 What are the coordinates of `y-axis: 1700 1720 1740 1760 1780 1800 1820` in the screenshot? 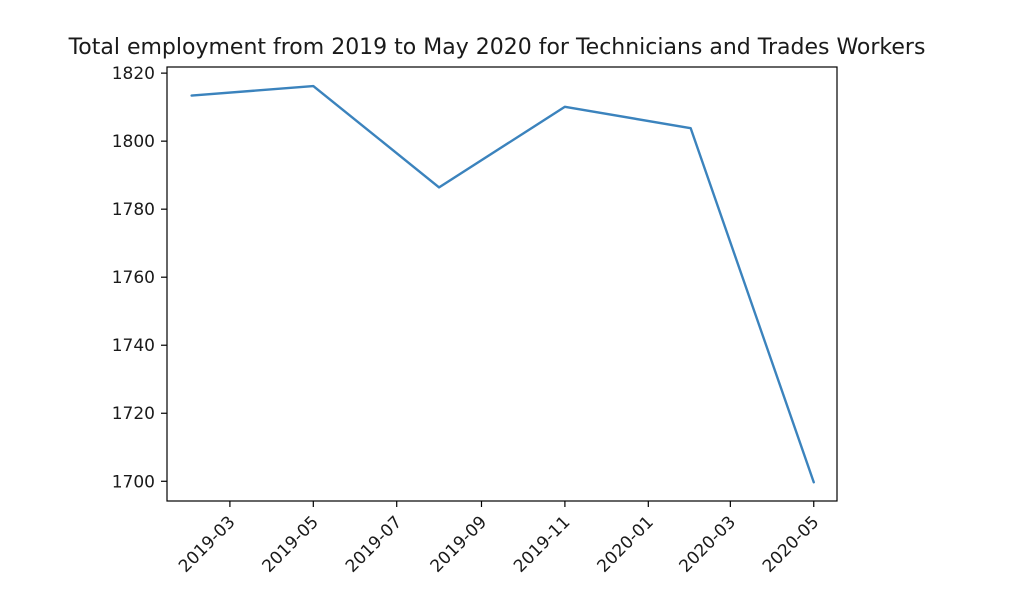 It's located at (139, 278).